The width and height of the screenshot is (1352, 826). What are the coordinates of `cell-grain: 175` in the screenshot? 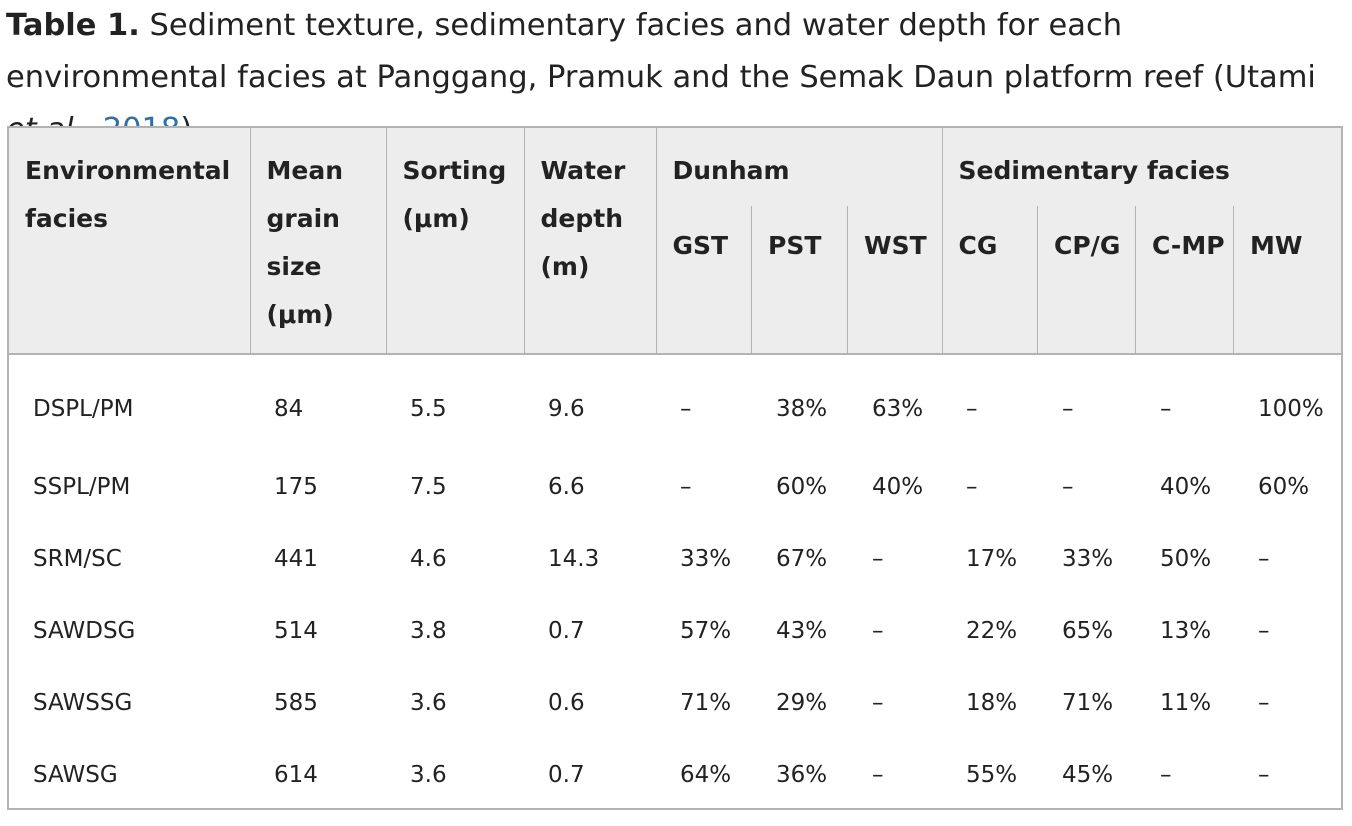 It's located at (296, 487).